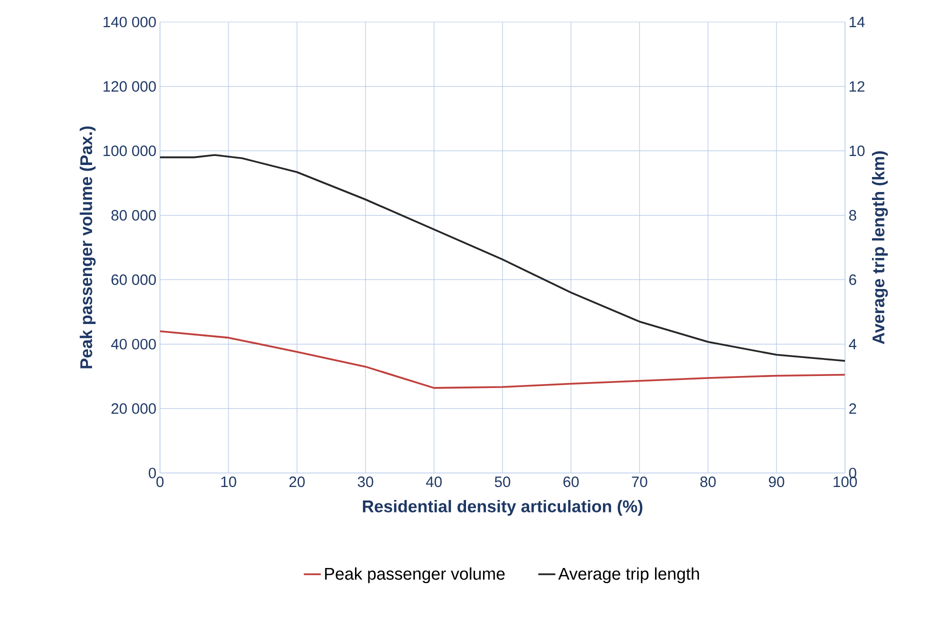  Describe the element at coordinates (366, 482) in the screenshot. I see `x-tick-label: 30` at that location.